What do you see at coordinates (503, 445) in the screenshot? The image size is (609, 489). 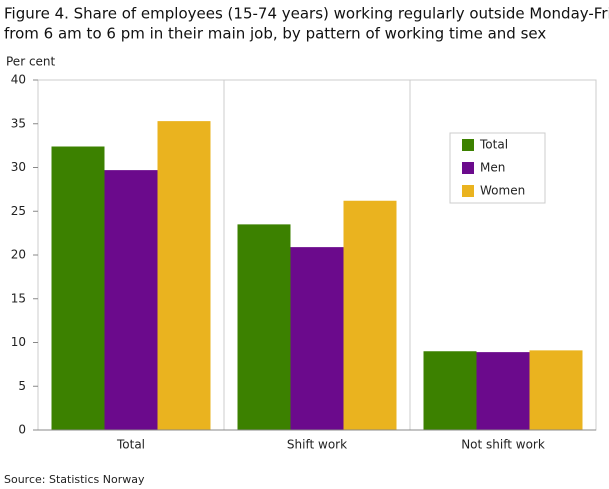 I see `x-tick-label: Not shift work` at bounding box center [503, 445].